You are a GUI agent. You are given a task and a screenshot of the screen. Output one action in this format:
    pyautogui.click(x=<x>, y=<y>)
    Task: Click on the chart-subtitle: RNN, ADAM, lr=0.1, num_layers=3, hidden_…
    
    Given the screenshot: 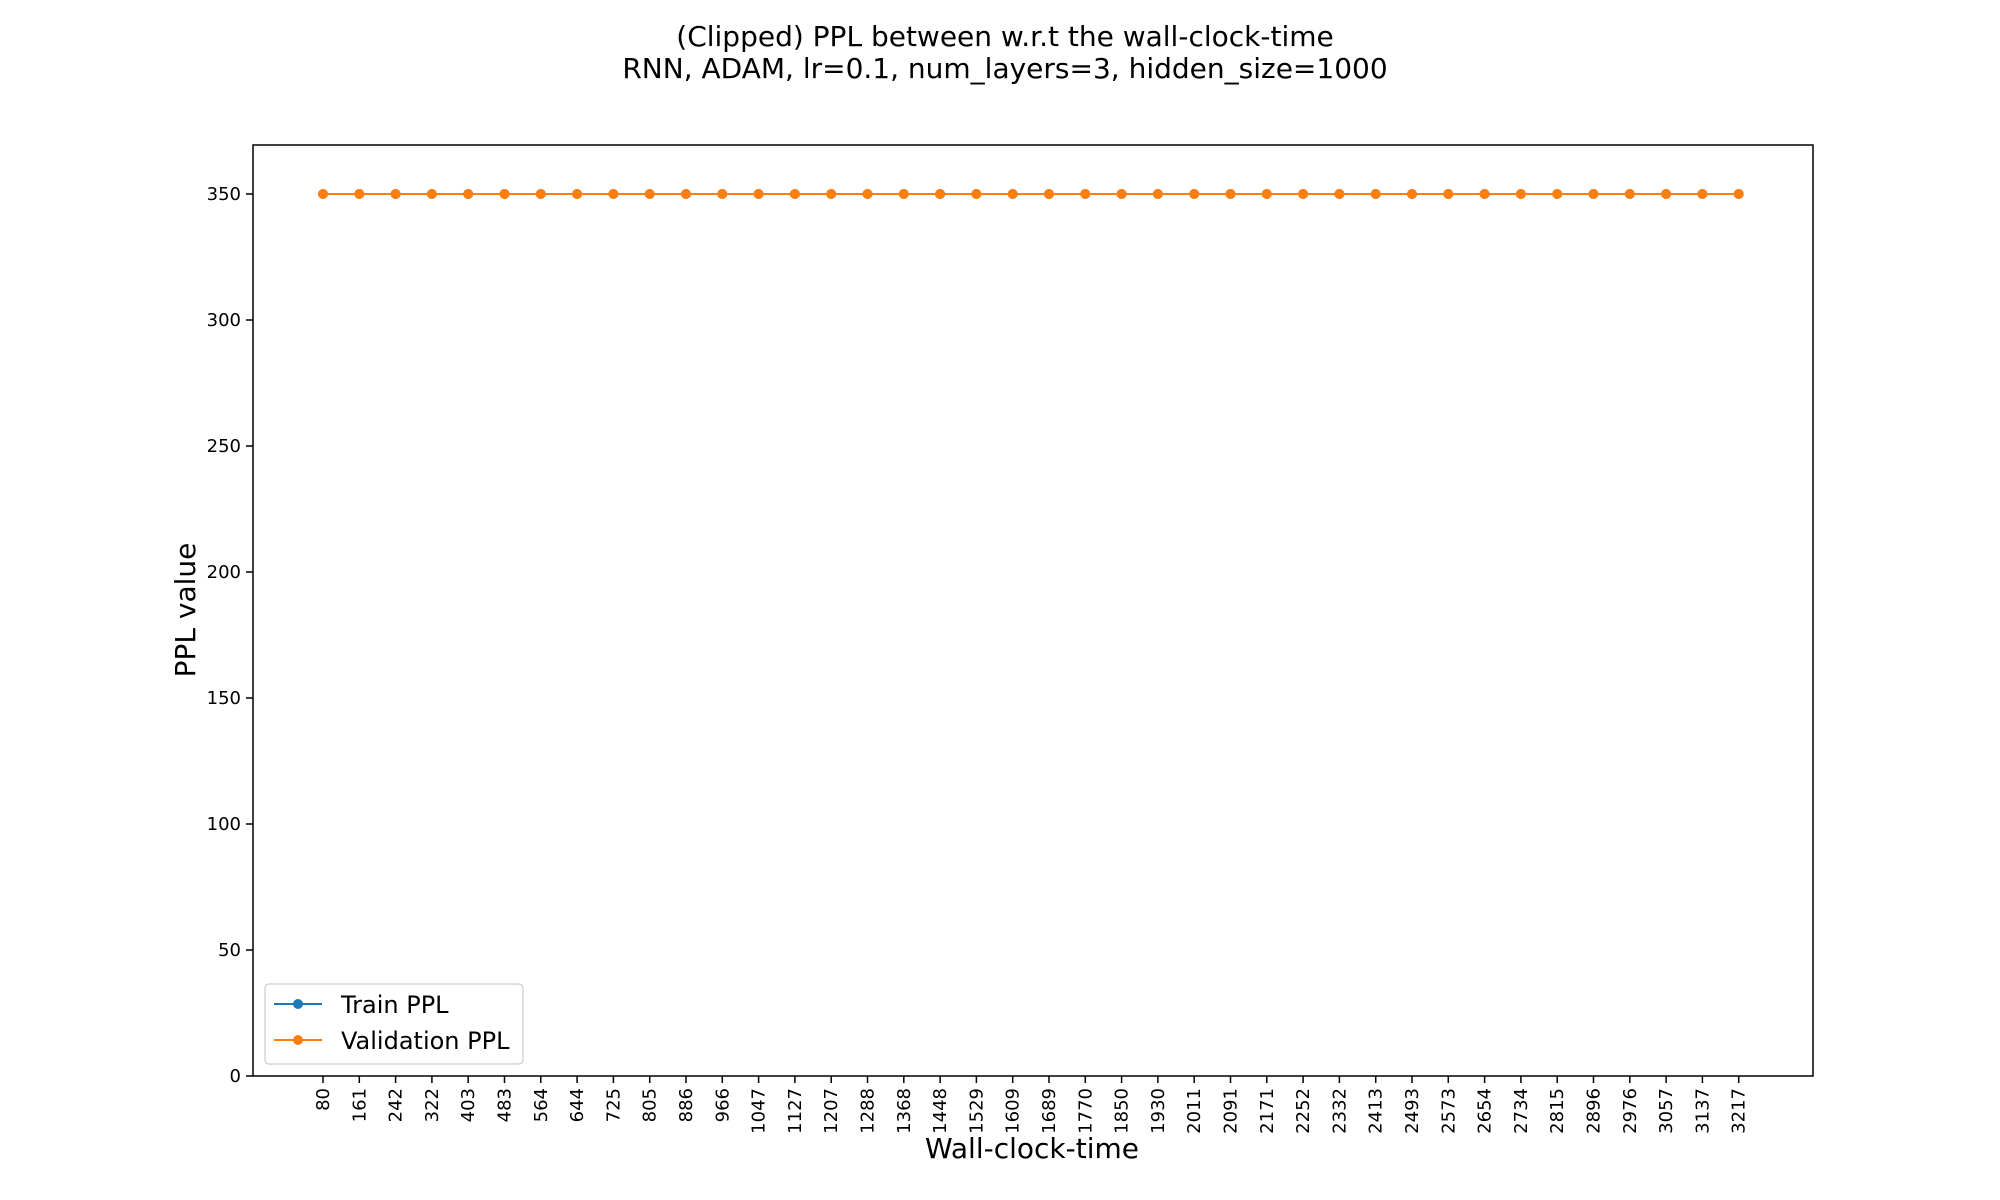 What is the action you would take?
    pyautogui.click(x=1004, y=68)
    